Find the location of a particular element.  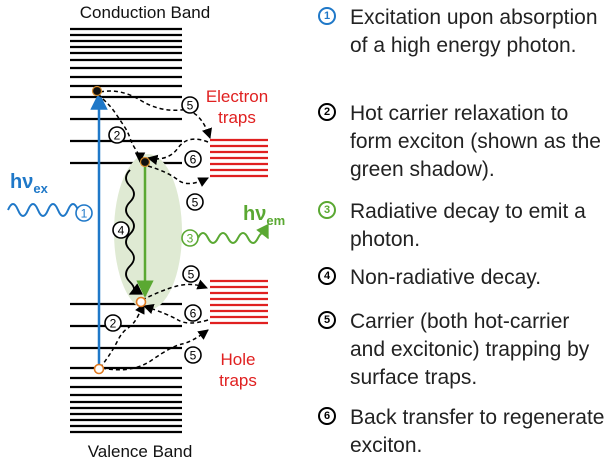

hot-electron is located at coordinates (97, 91).